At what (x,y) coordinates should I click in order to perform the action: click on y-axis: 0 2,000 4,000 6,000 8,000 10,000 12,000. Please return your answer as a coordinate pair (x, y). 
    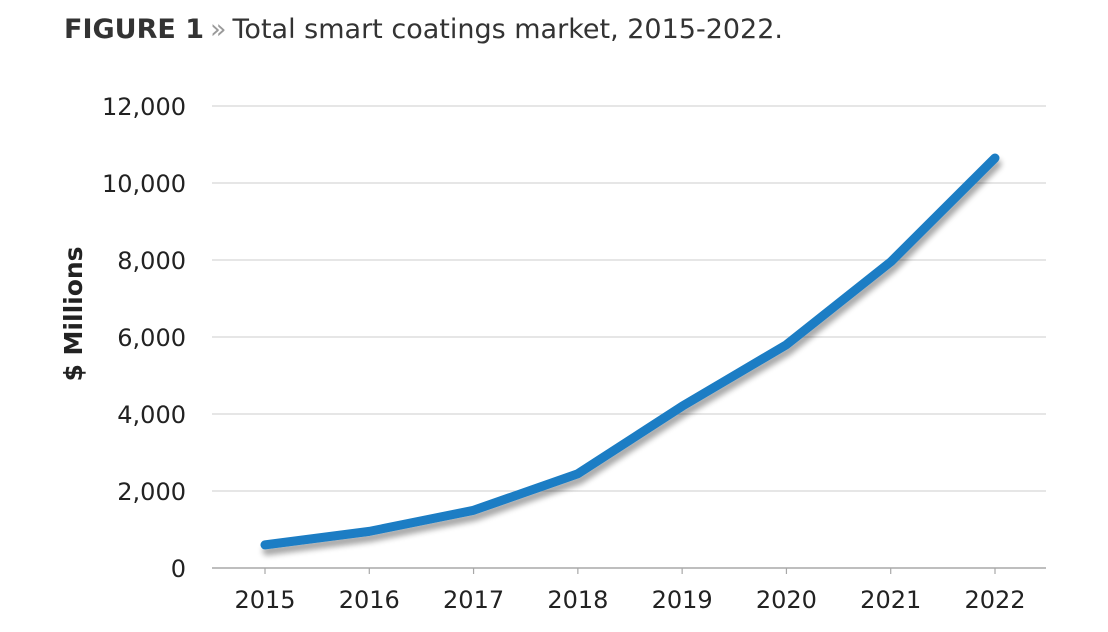
    Looking at the image, I should click on (144, 338).